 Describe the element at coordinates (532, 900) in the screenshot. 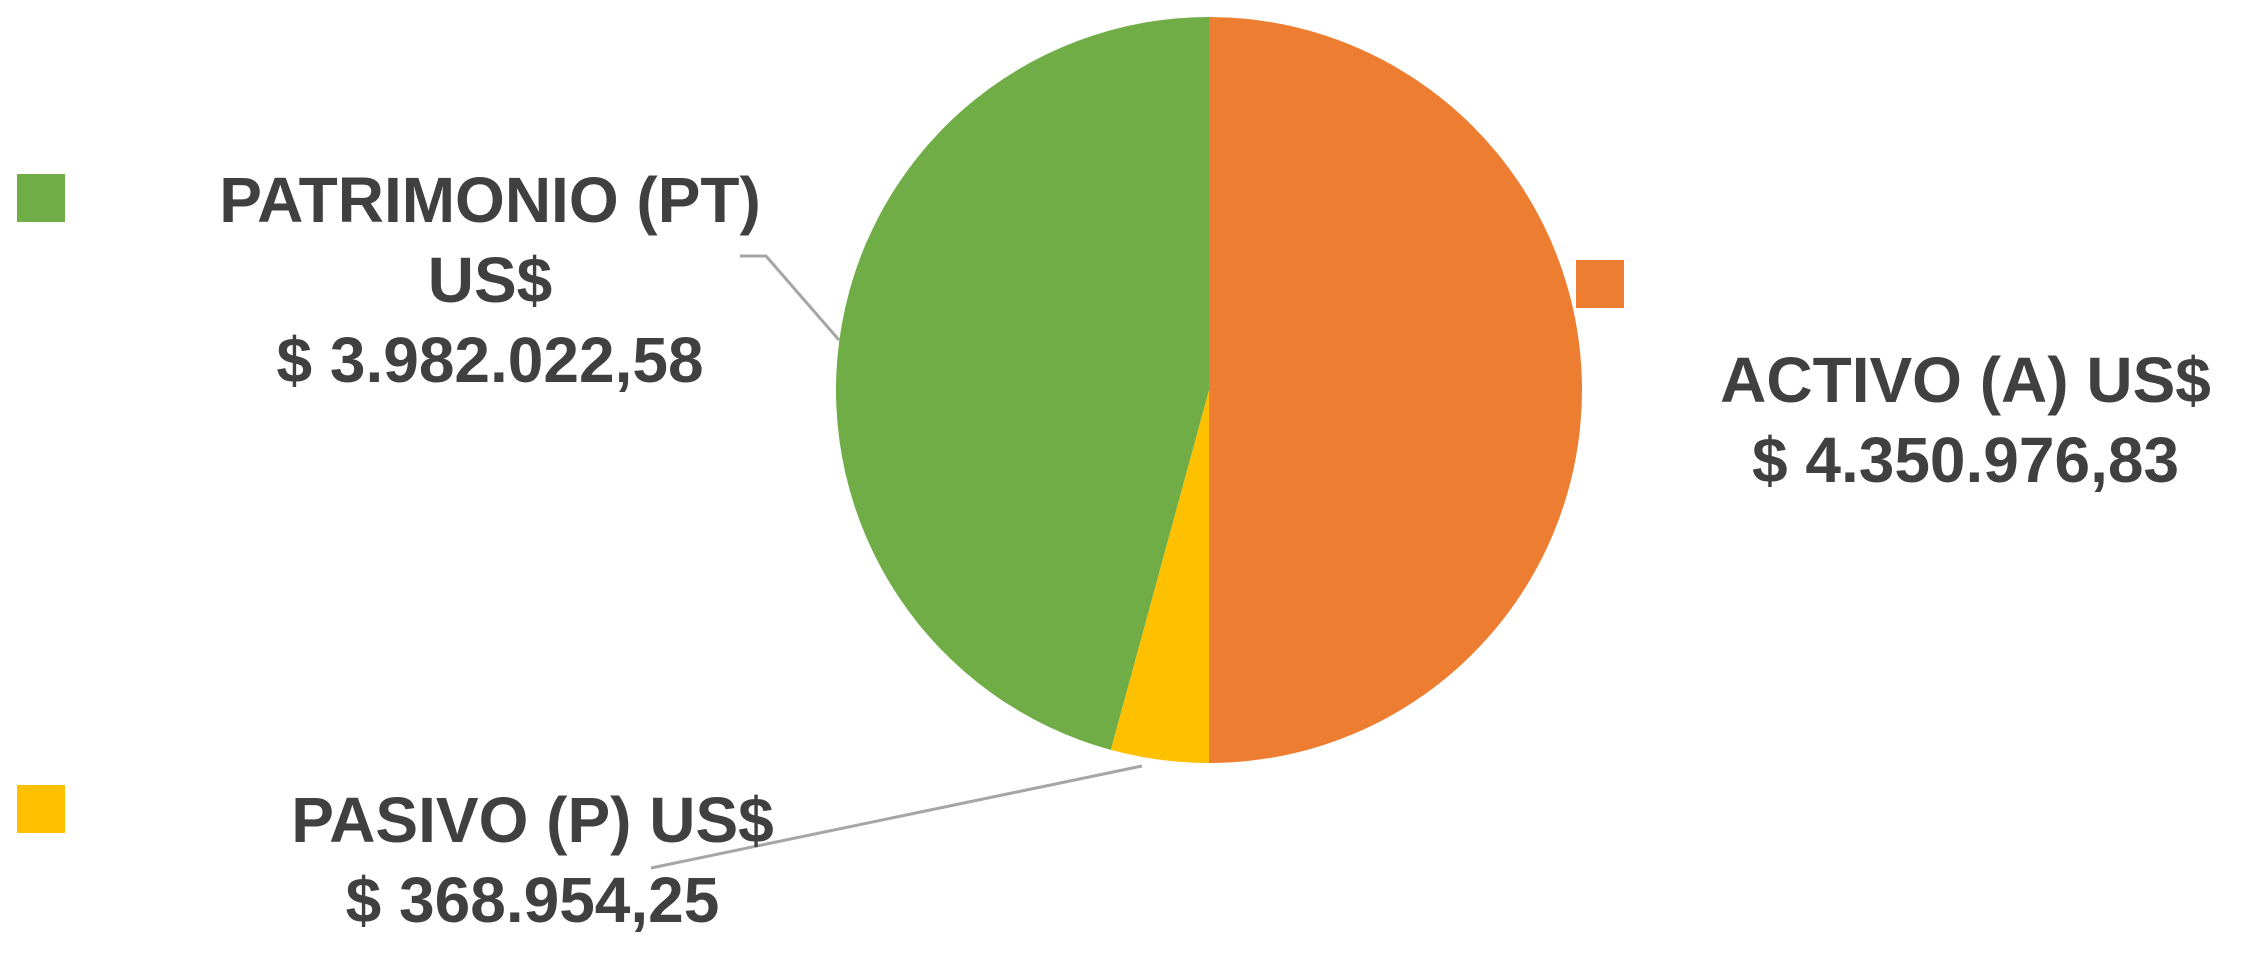

I see `value-label: $ 368.954,25` at that location.